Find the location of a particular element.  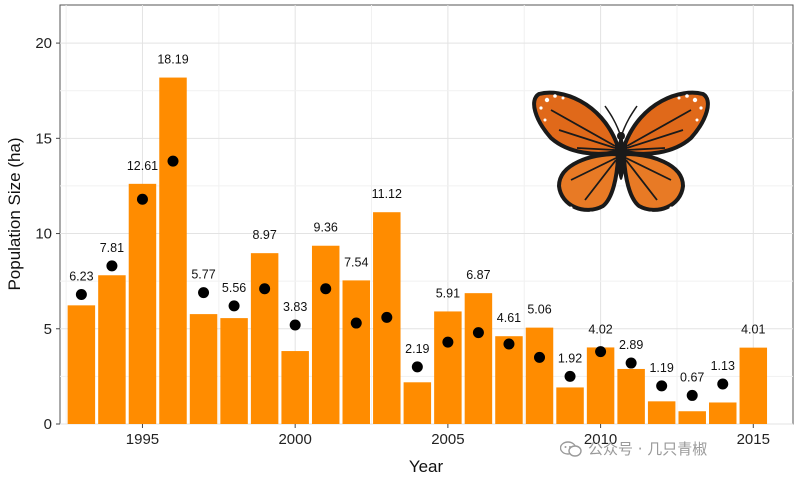

y-tick-label: 0 is located at coordinates (48, 424).